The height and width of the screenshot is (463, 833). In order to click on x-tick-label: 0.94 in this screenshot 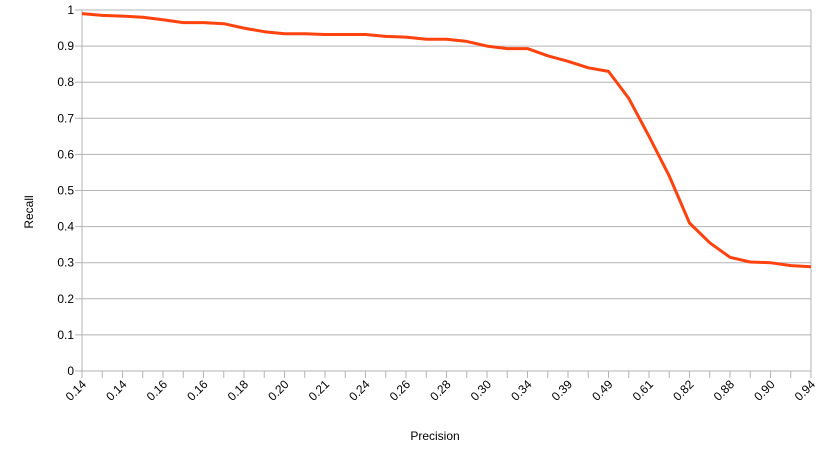, I will do `click(805, 390)`.